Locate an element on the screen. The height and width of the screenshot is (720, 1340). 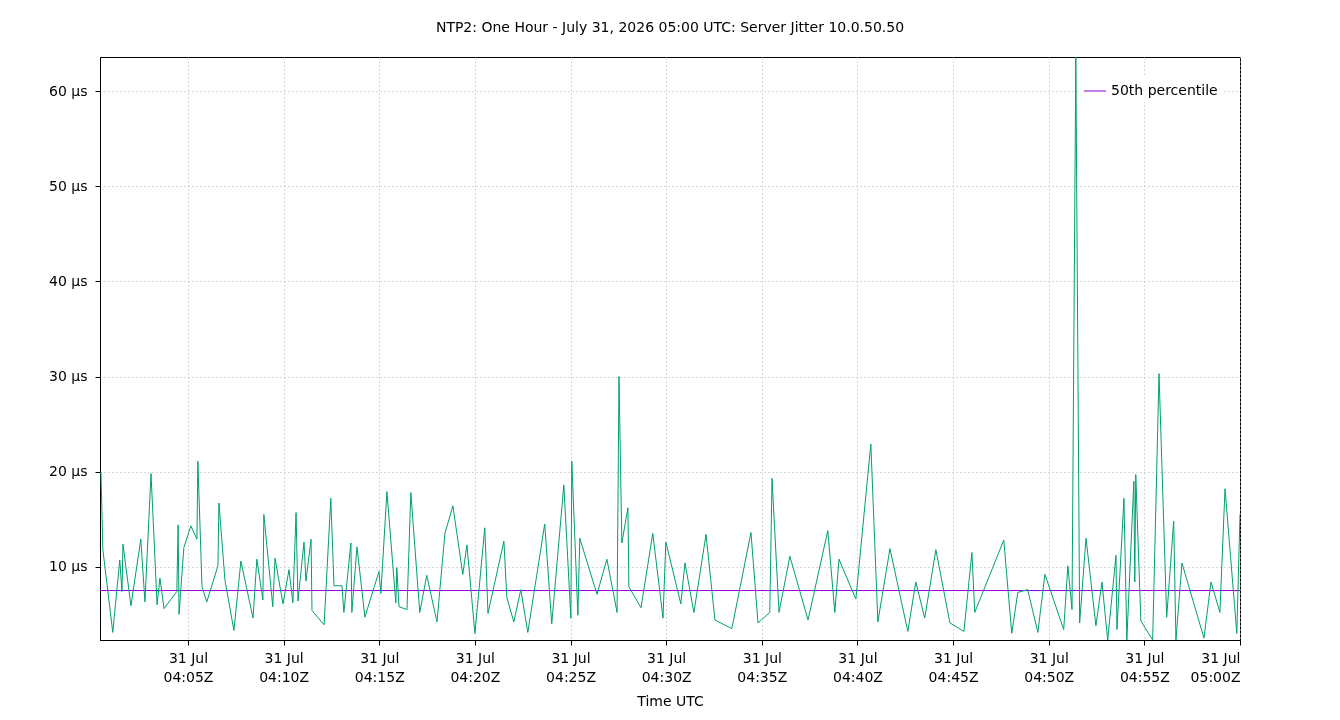
x-tick-label: 31 Jul 04:05Z is located at coordinates (188, 667).